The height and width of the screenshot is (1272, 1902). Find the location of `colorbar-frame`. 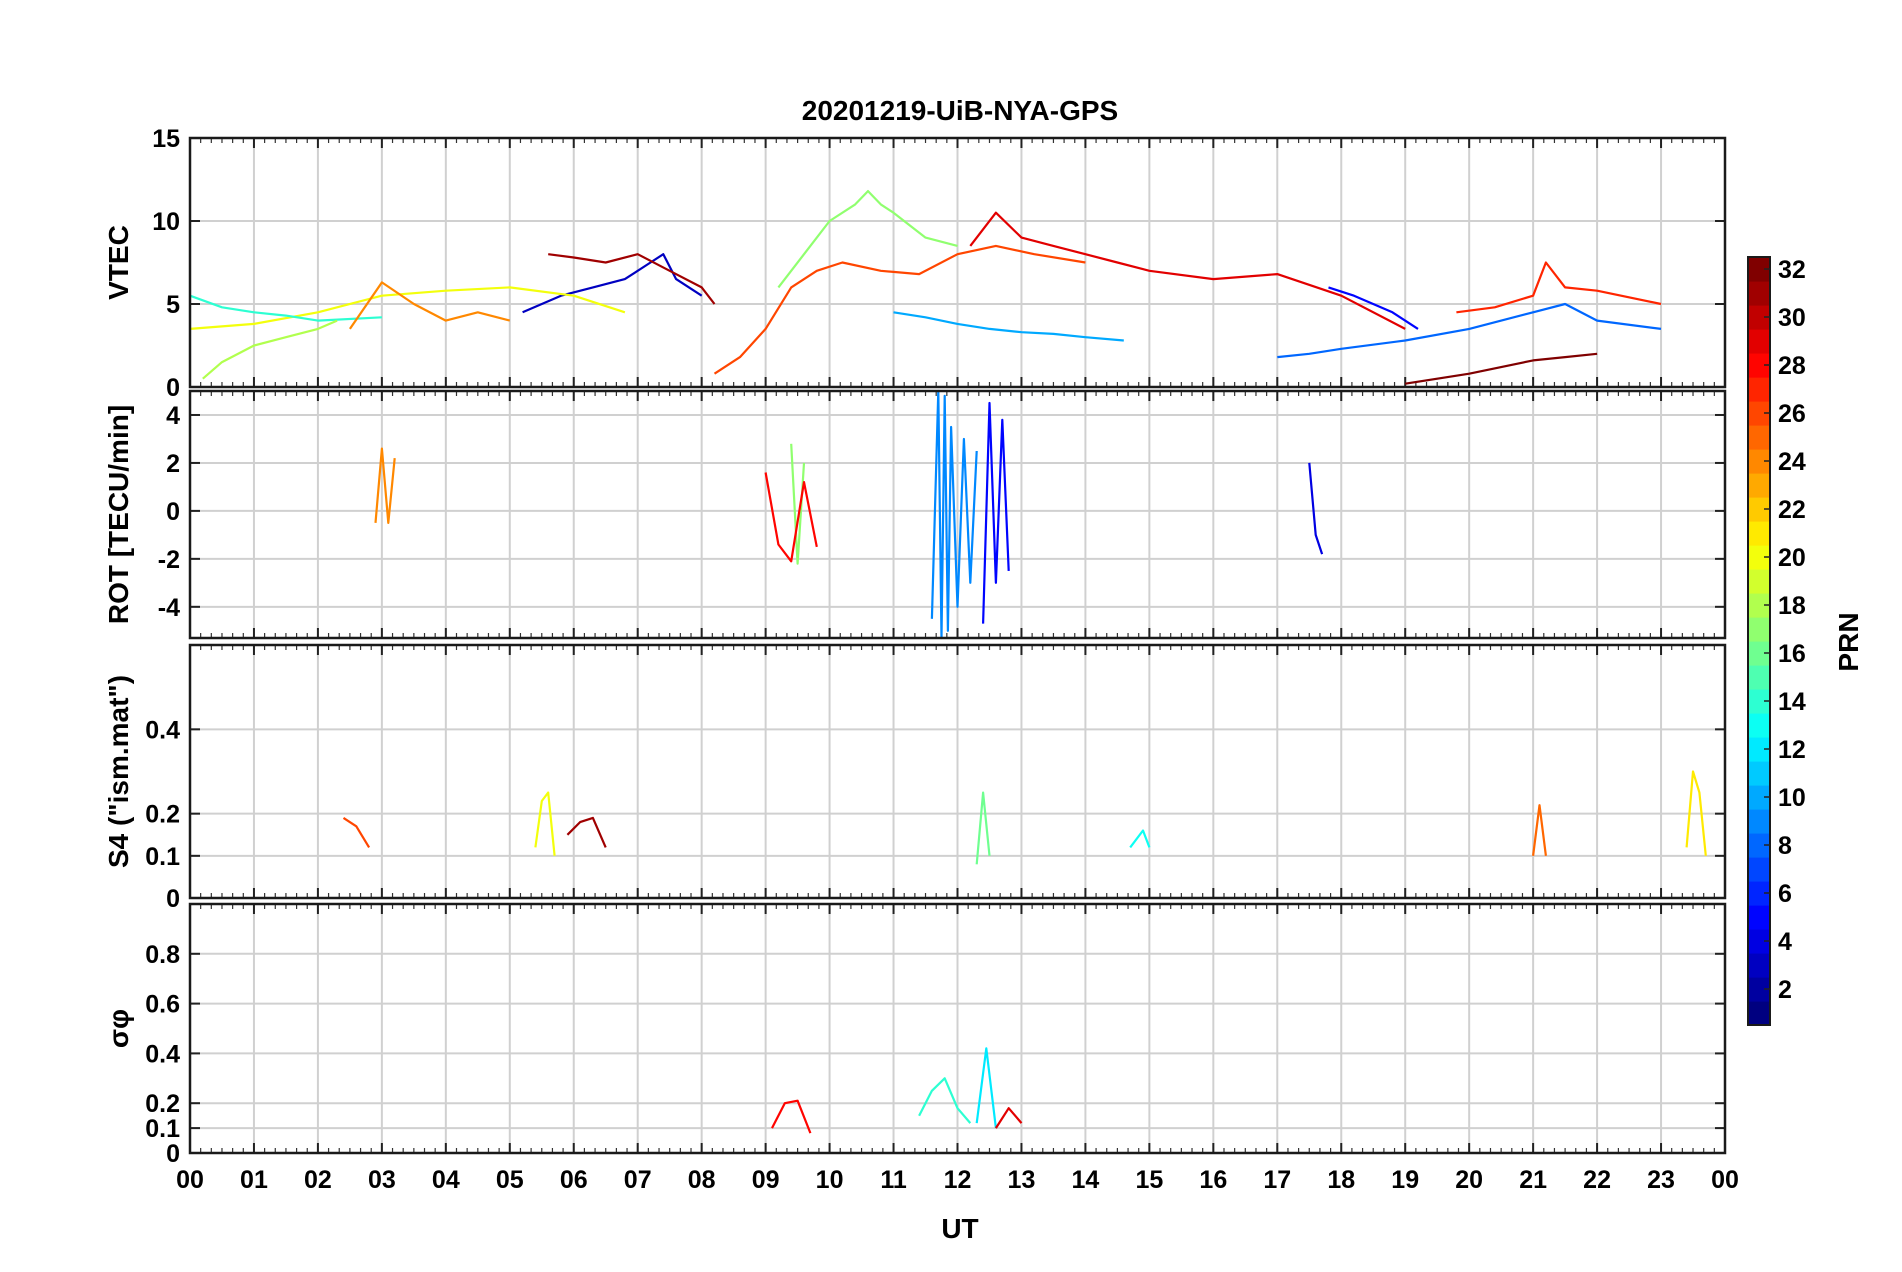

colorbar-frame is located at coordinates (1759, 641).